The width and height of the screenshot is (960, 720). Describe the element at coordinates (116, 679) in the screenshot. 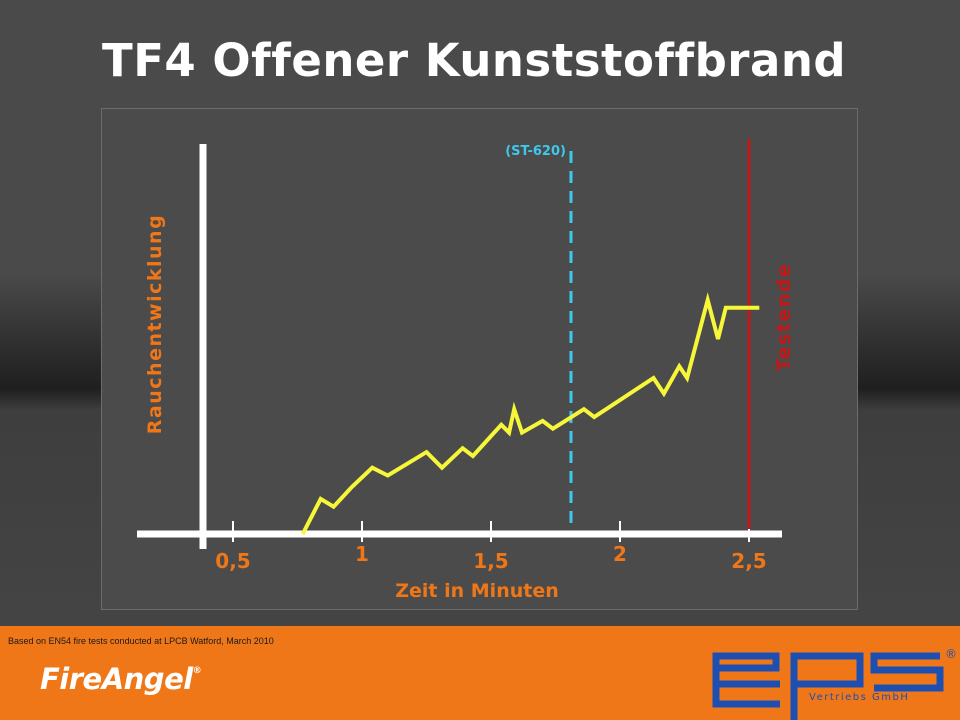

I see `fireangel-logo-text: FireAngel` at that location.